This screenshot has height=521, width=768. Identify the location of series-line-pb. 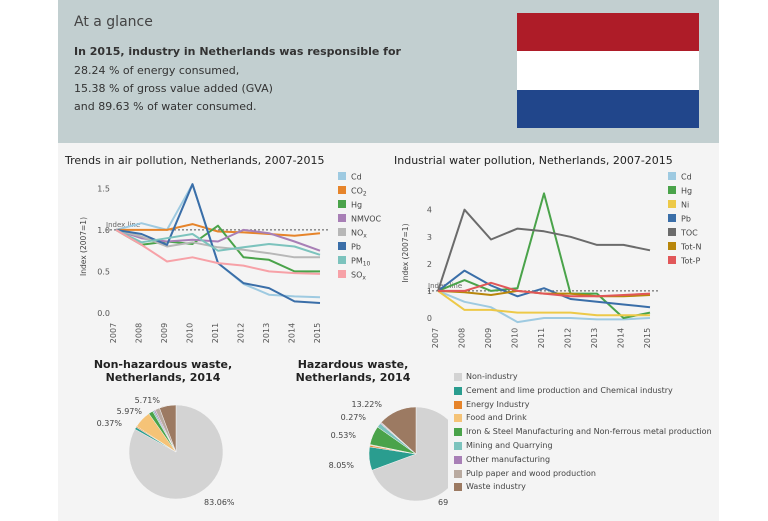
(544, 289).